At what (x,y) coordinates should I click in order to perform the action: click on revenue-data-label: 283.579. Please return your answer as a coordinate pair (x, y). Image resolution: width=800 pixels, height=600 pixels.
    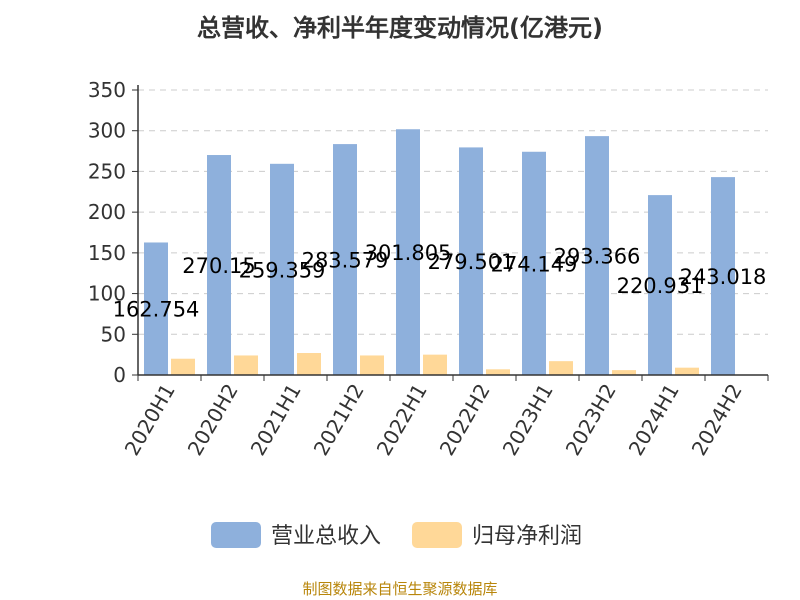
    Looking at the image, I should click on (345, 261).